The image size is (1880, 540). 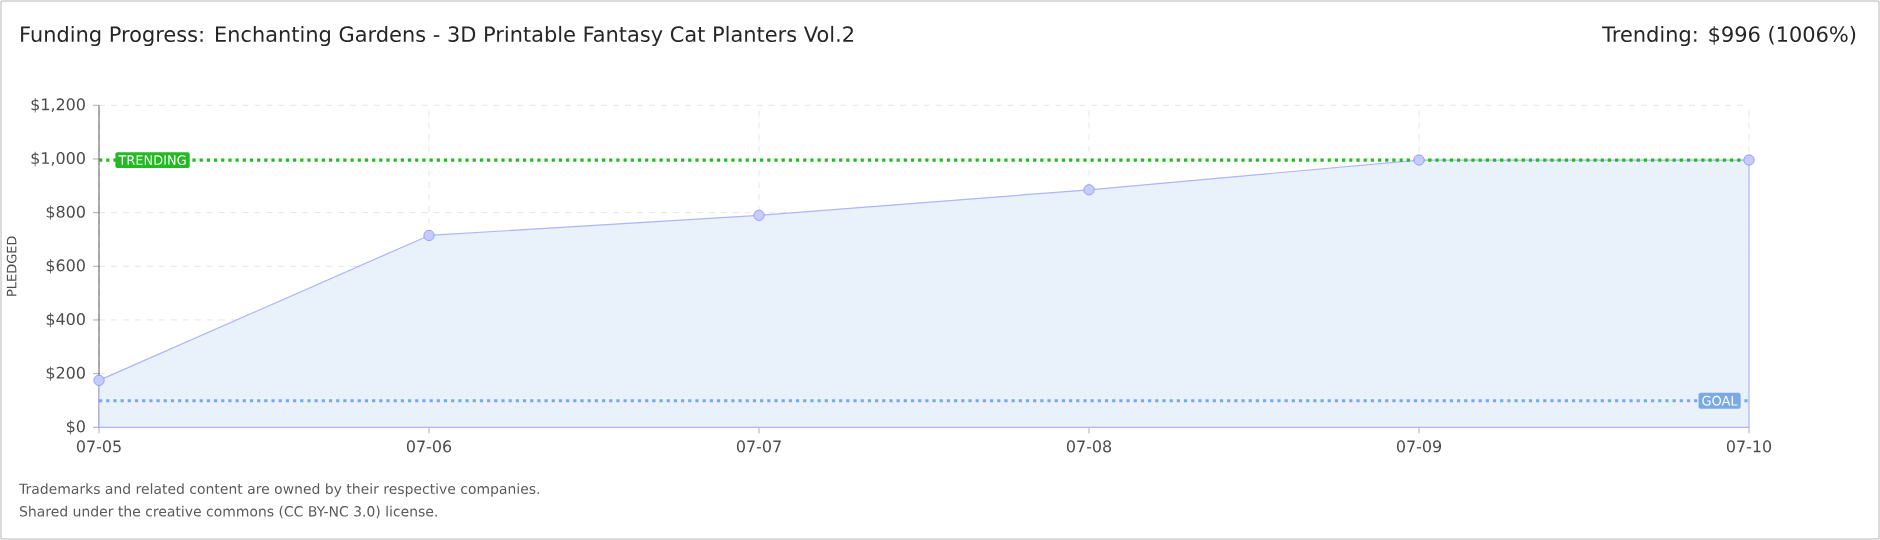 I want to click on text: Trending: $996 (1006%), so click(x=1729, y=36).